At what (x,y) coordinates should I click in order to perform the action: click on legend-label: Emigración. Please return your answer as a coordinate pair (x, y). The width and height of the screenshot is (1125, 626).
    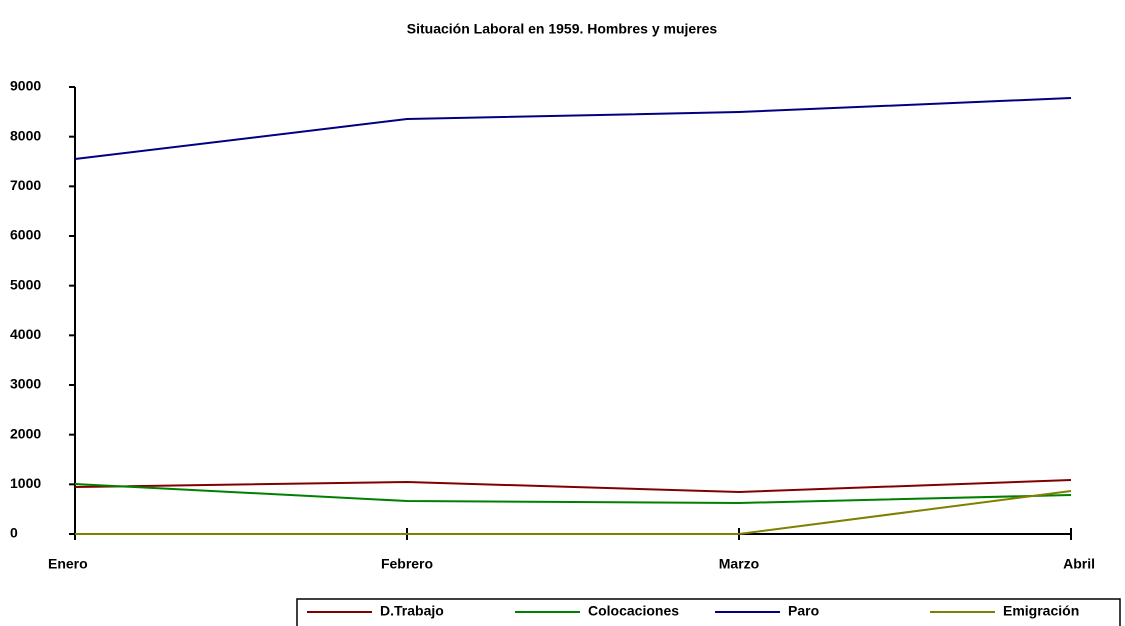
    Looking at the image, I should click on (1041, 611).